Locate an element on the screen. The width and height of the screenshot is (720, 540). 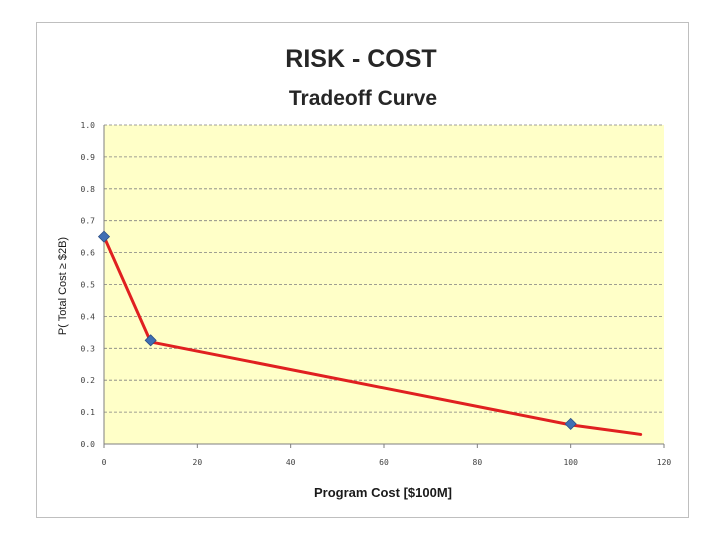
chart-title: RISK - COST is located at coordinates (360, 59).